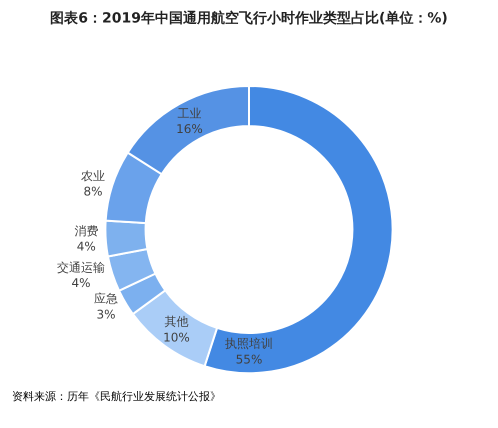 This screenshot has width=498, height=428. What do you see at coordinates (106, 314) in the screenshot?
I see `data-label: 3%` at bounding box center [106, 314].